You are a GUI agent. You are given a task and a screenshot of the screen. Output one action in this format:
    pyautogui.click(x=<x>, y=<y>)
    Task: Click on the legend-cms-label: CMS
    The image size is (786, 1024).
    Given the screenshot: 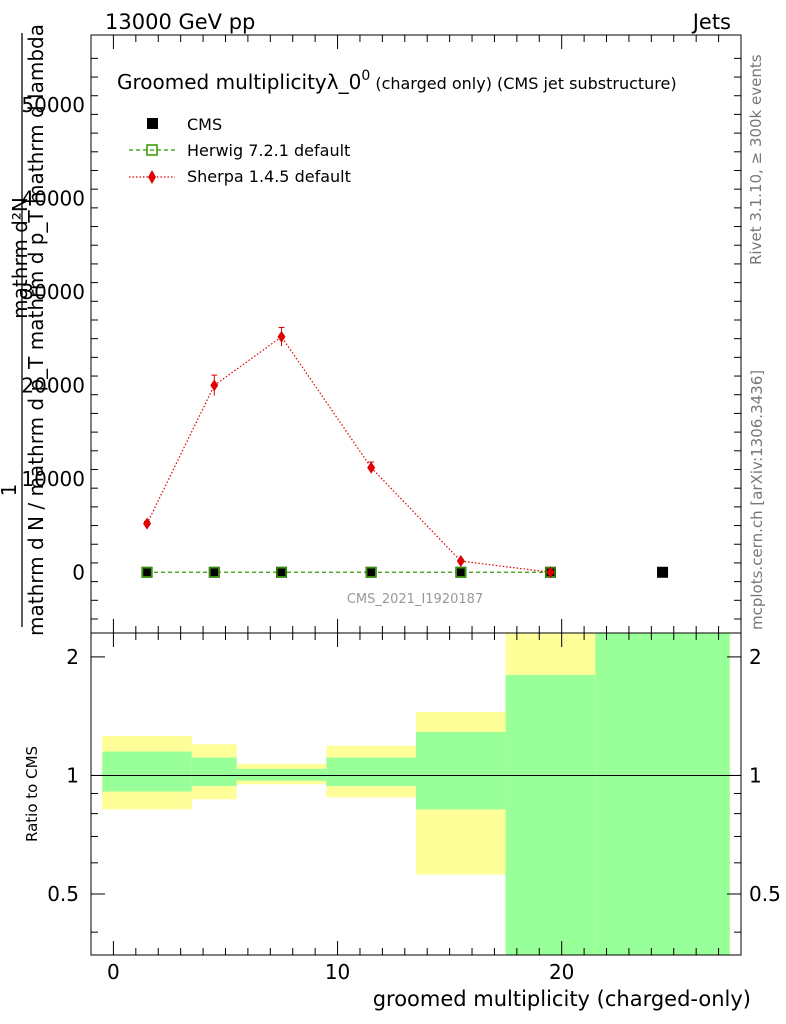 What is the action you would take?
    pyautogui.click(x=204, y=124)
    